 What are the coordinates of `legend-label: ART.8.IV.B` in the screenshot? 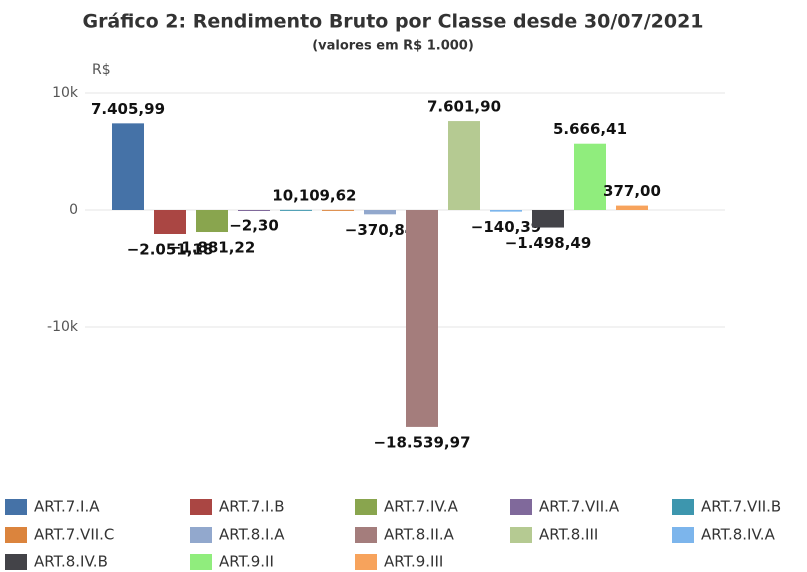 It's located at (71, 562).